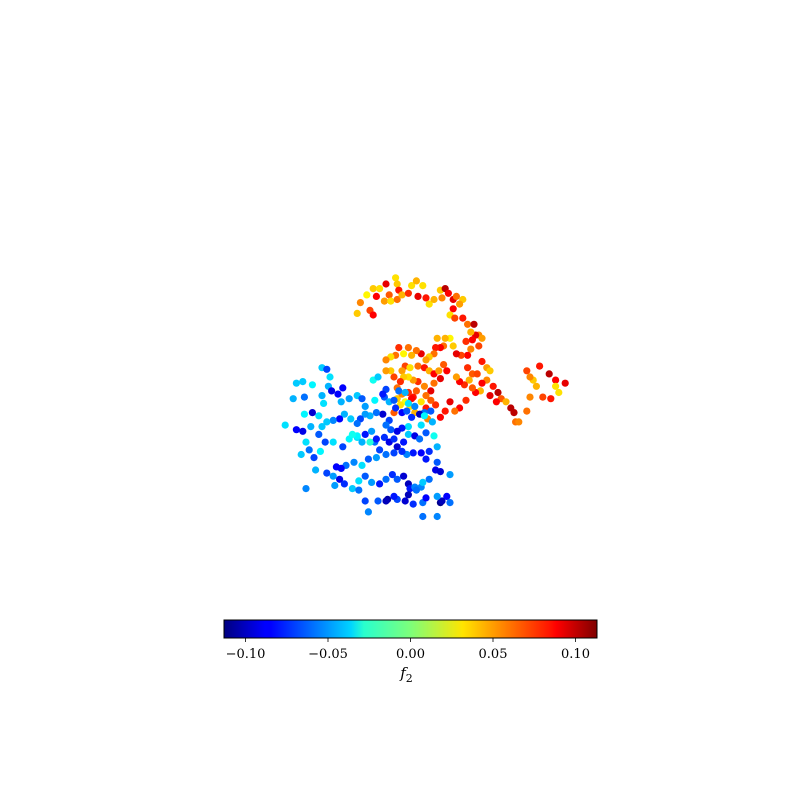 This screenshot has width=800, height=800. I want to click on colorbar-ticks: −0.10 −0.05 0.00 0.05 0.10, so click(408, 650).